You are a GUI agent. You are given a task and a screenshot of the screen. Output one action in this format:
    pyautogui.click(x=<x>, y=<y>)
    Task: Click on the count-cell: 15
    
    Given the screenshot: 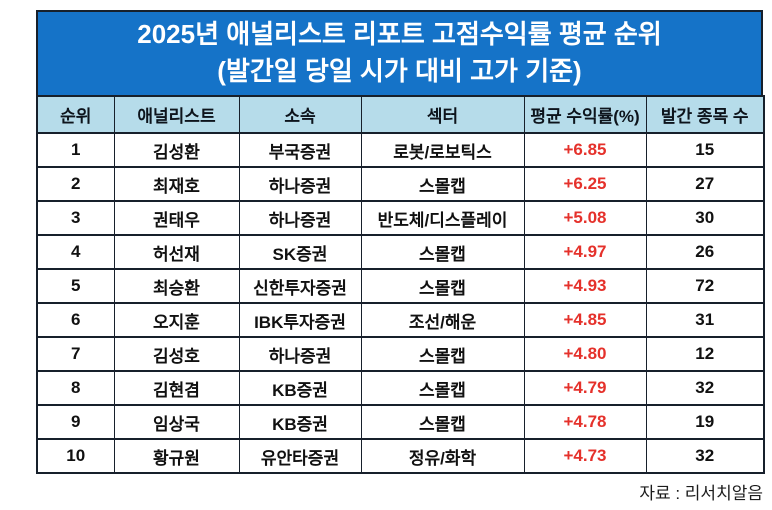 What is the action you would take?
    pyautogui.click(x=705, y=150)
    